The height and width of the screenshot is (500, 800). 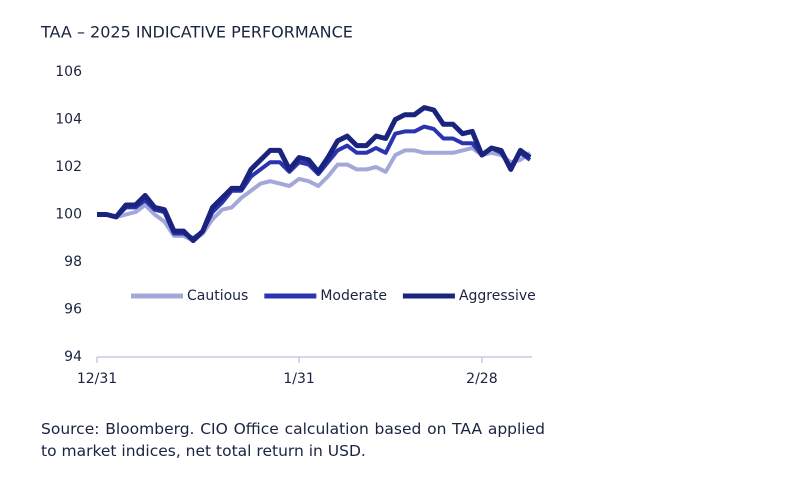 I want to click on x-tick-label: 12/31, so click(x=97, y=379).